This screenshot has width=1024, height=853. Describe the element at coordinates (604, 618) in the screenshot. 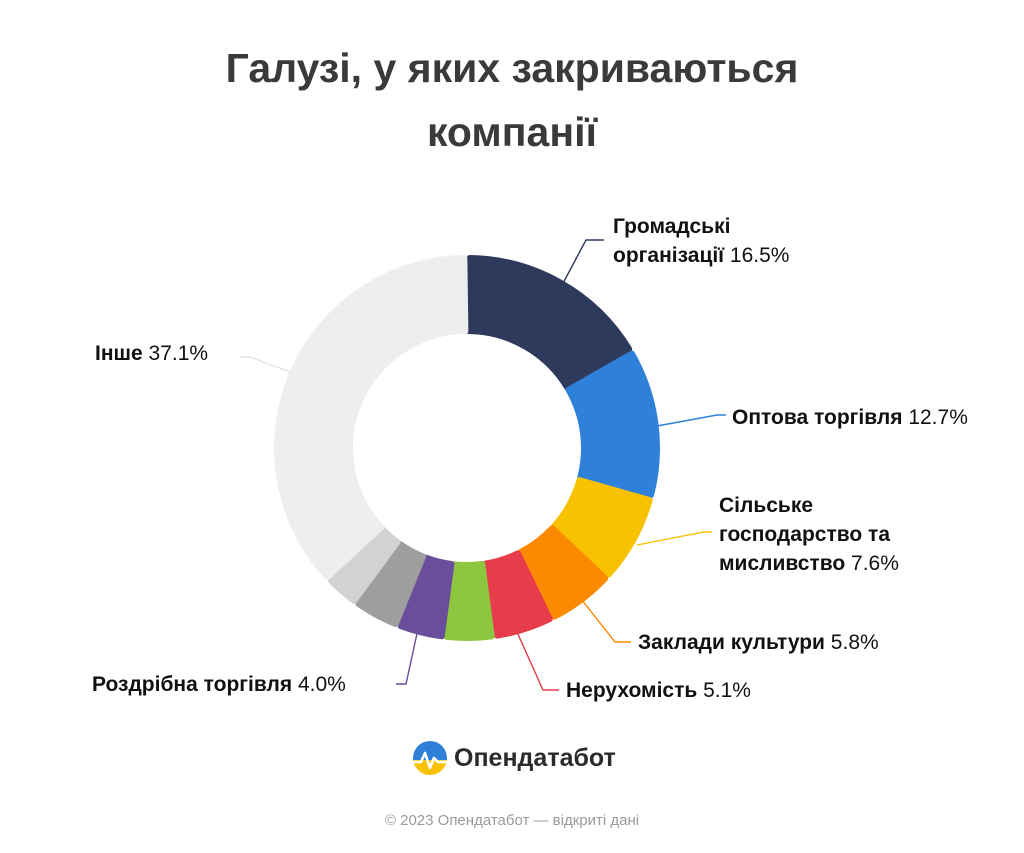

I see `leader-line-kultura` at that location.